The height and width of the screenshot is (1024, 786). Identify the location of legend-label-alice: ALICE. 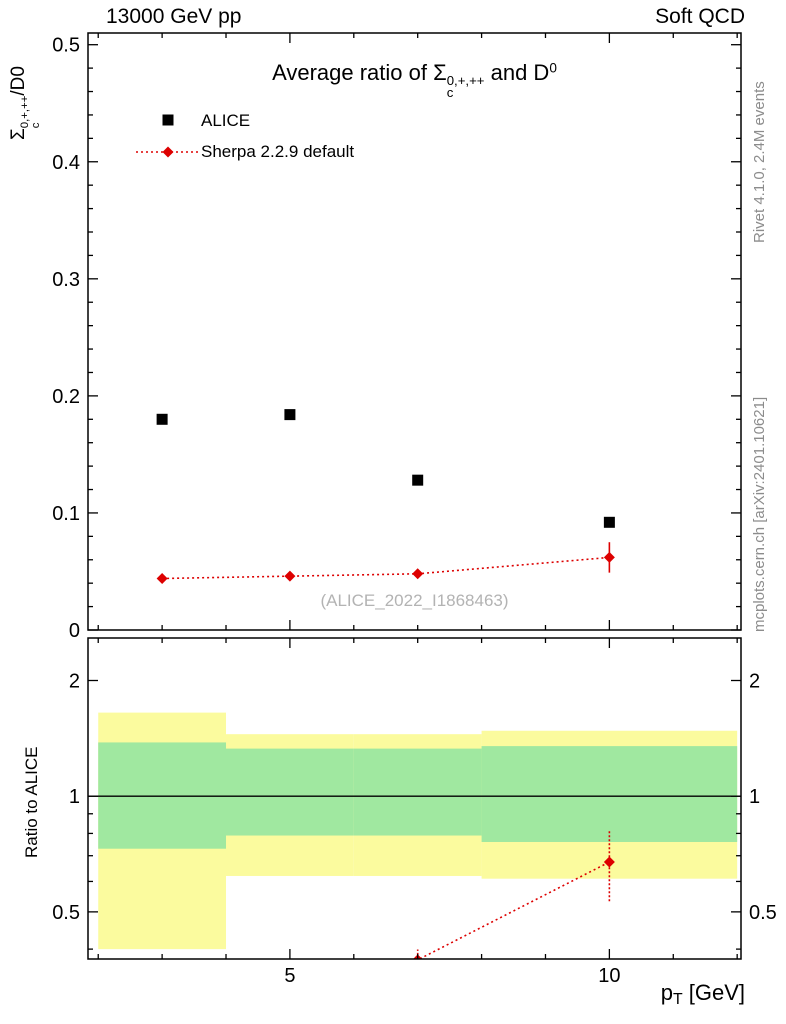
(226, 120).